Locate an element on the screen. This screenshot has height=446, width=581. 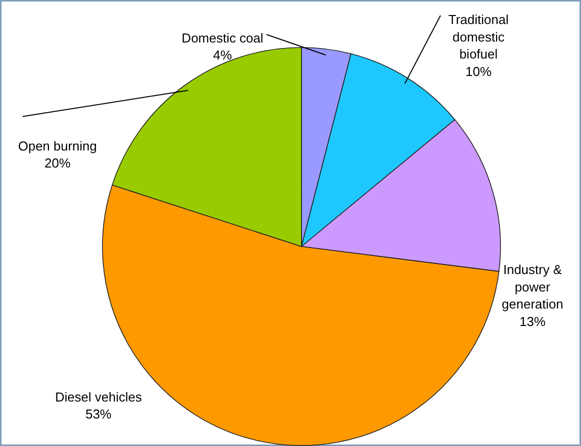
data-label: 53% is located at coordinates (98, 414).